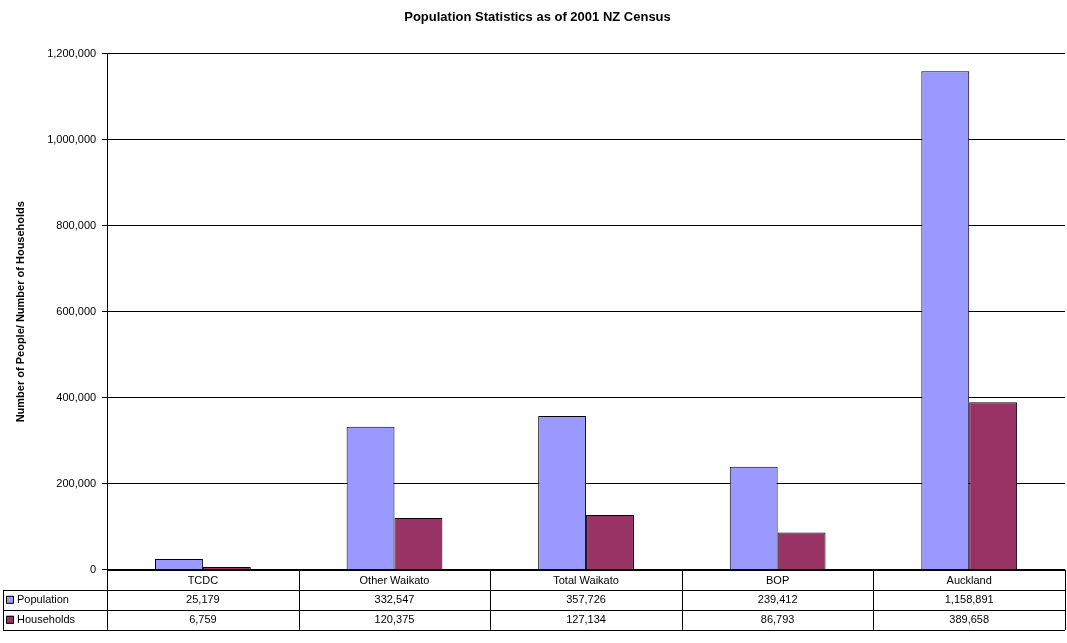 Image resolution: width=1067 pixels, height=643 pixels. Describe the element at coordinates (586, 598) in the screenshot. I see `data-label: 357,726` at that location.